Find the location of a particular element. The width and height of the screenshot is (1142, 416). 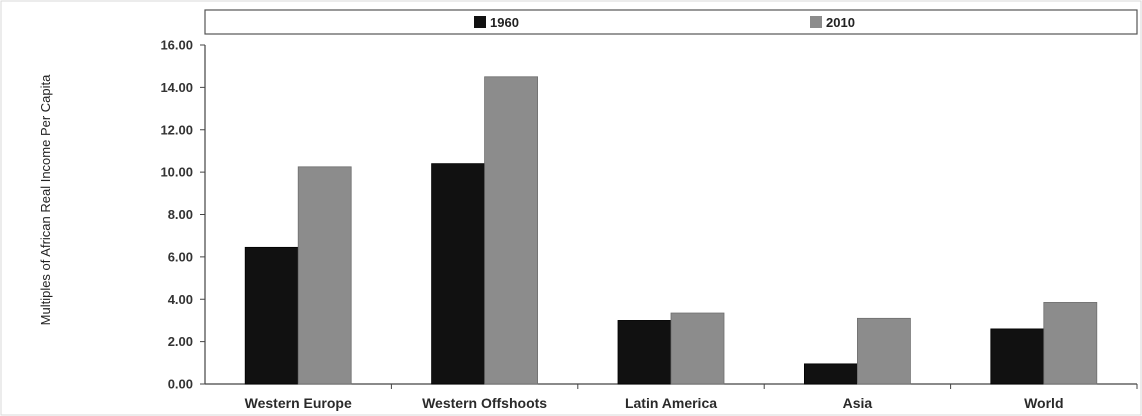

x-category-label: Asia is located at coordinates (858, 403).